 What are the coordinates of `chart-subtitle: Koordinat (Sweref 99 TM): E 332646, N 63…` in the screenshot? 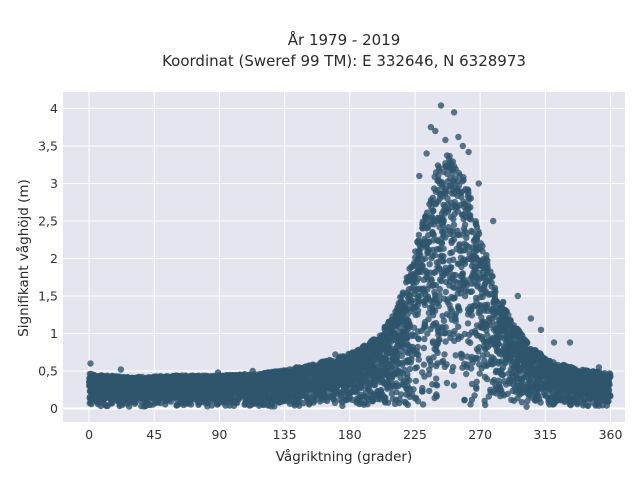 It's located at (344, 61).